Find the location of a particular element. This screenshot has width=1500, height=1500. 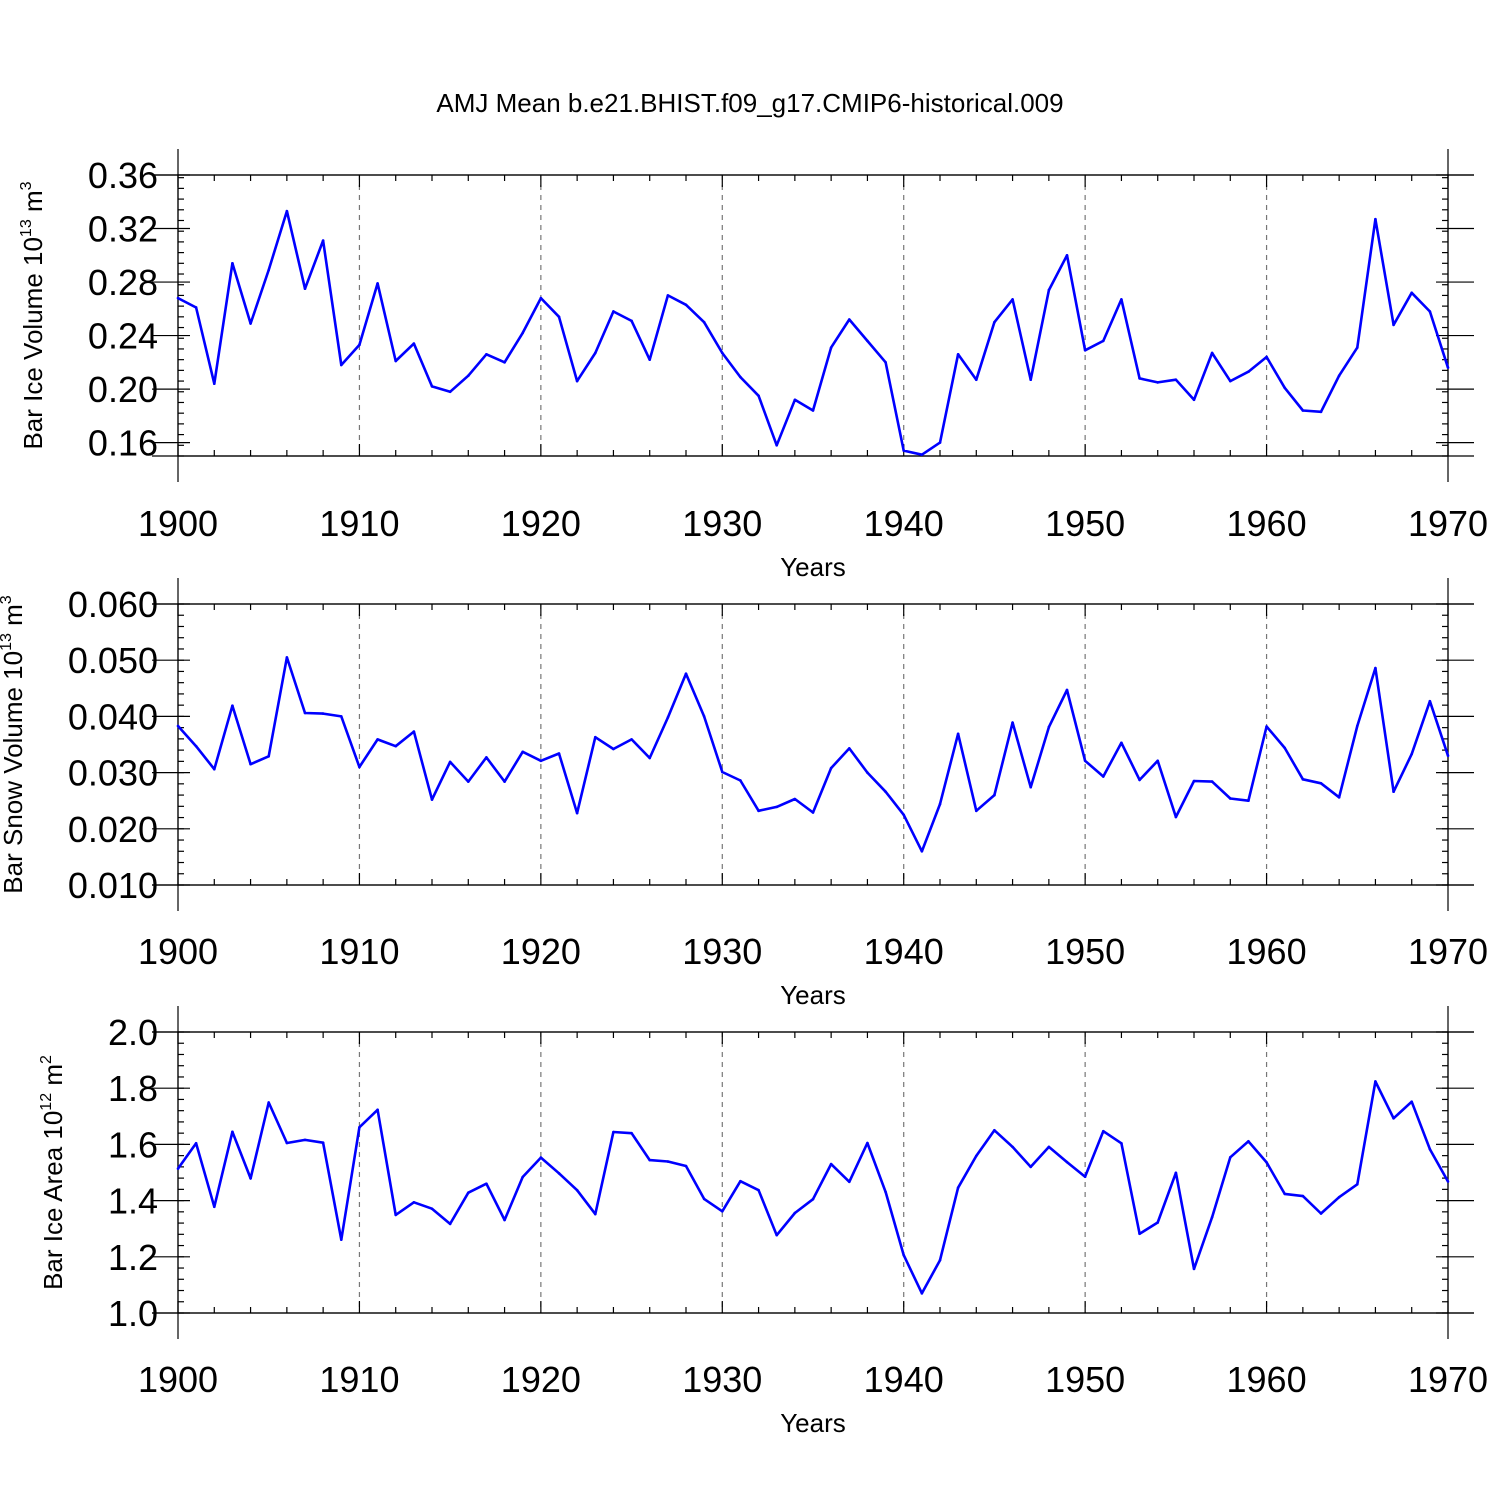

data-point-1928 is located at coordinates (686, 305).